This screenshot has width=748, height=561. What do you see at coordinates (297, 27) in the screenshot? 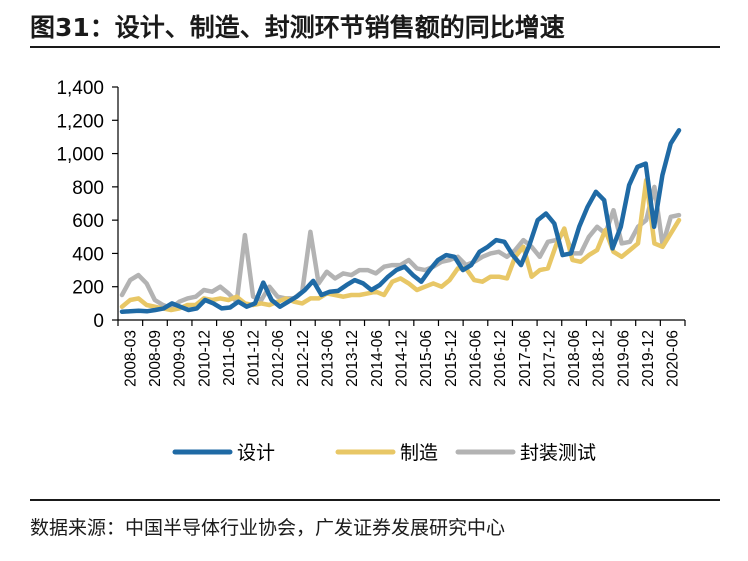
I see `chart-title: 图31：设计、制造、封测环节销售额的同比增速` at bounding box center [297, 27].